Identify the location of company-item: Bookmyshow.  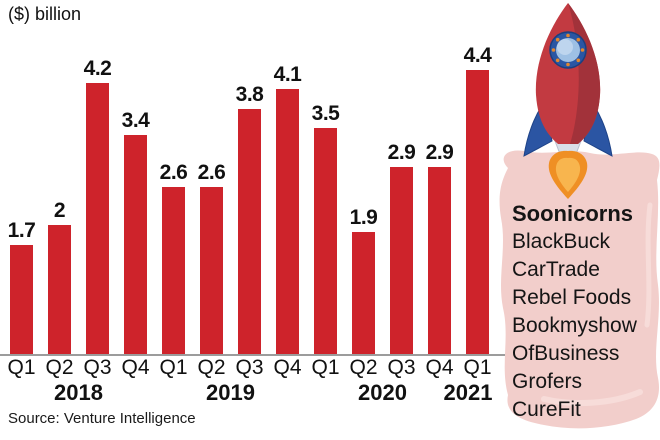
(574, 325).